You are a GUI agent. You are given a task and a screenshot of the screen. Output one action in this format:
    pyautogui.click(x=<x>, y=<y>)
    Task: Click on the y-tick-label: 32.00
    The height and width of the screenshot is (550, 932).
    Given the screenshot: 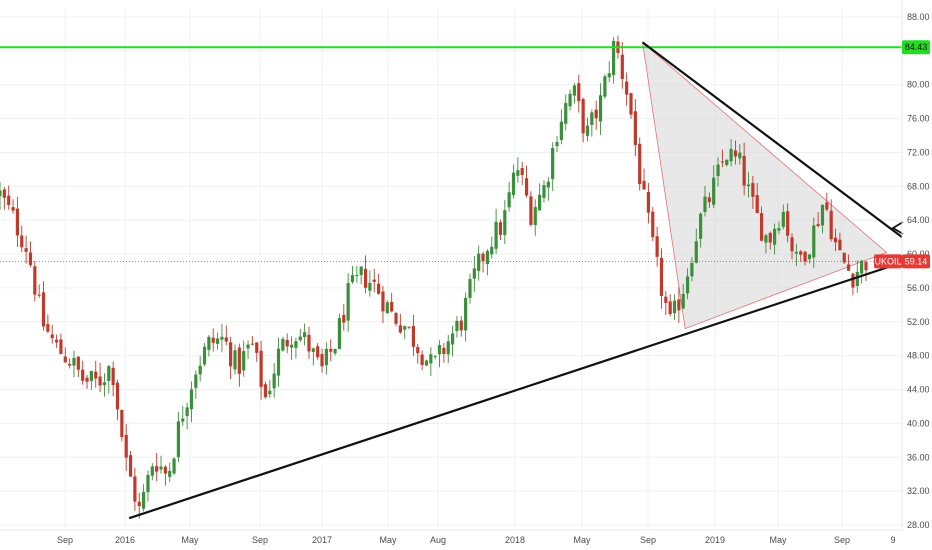 What is the action you would take?
    pyautogui.click(x=918, y=491)
    